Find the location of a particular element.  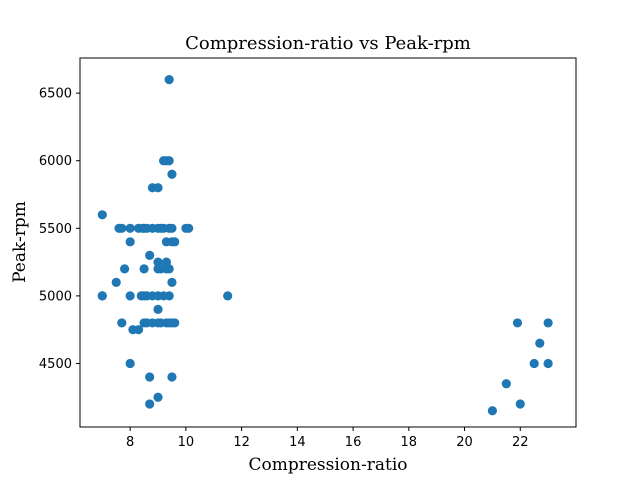

x-axis-label: Compression-ratio is located at coordinates (327, 465).